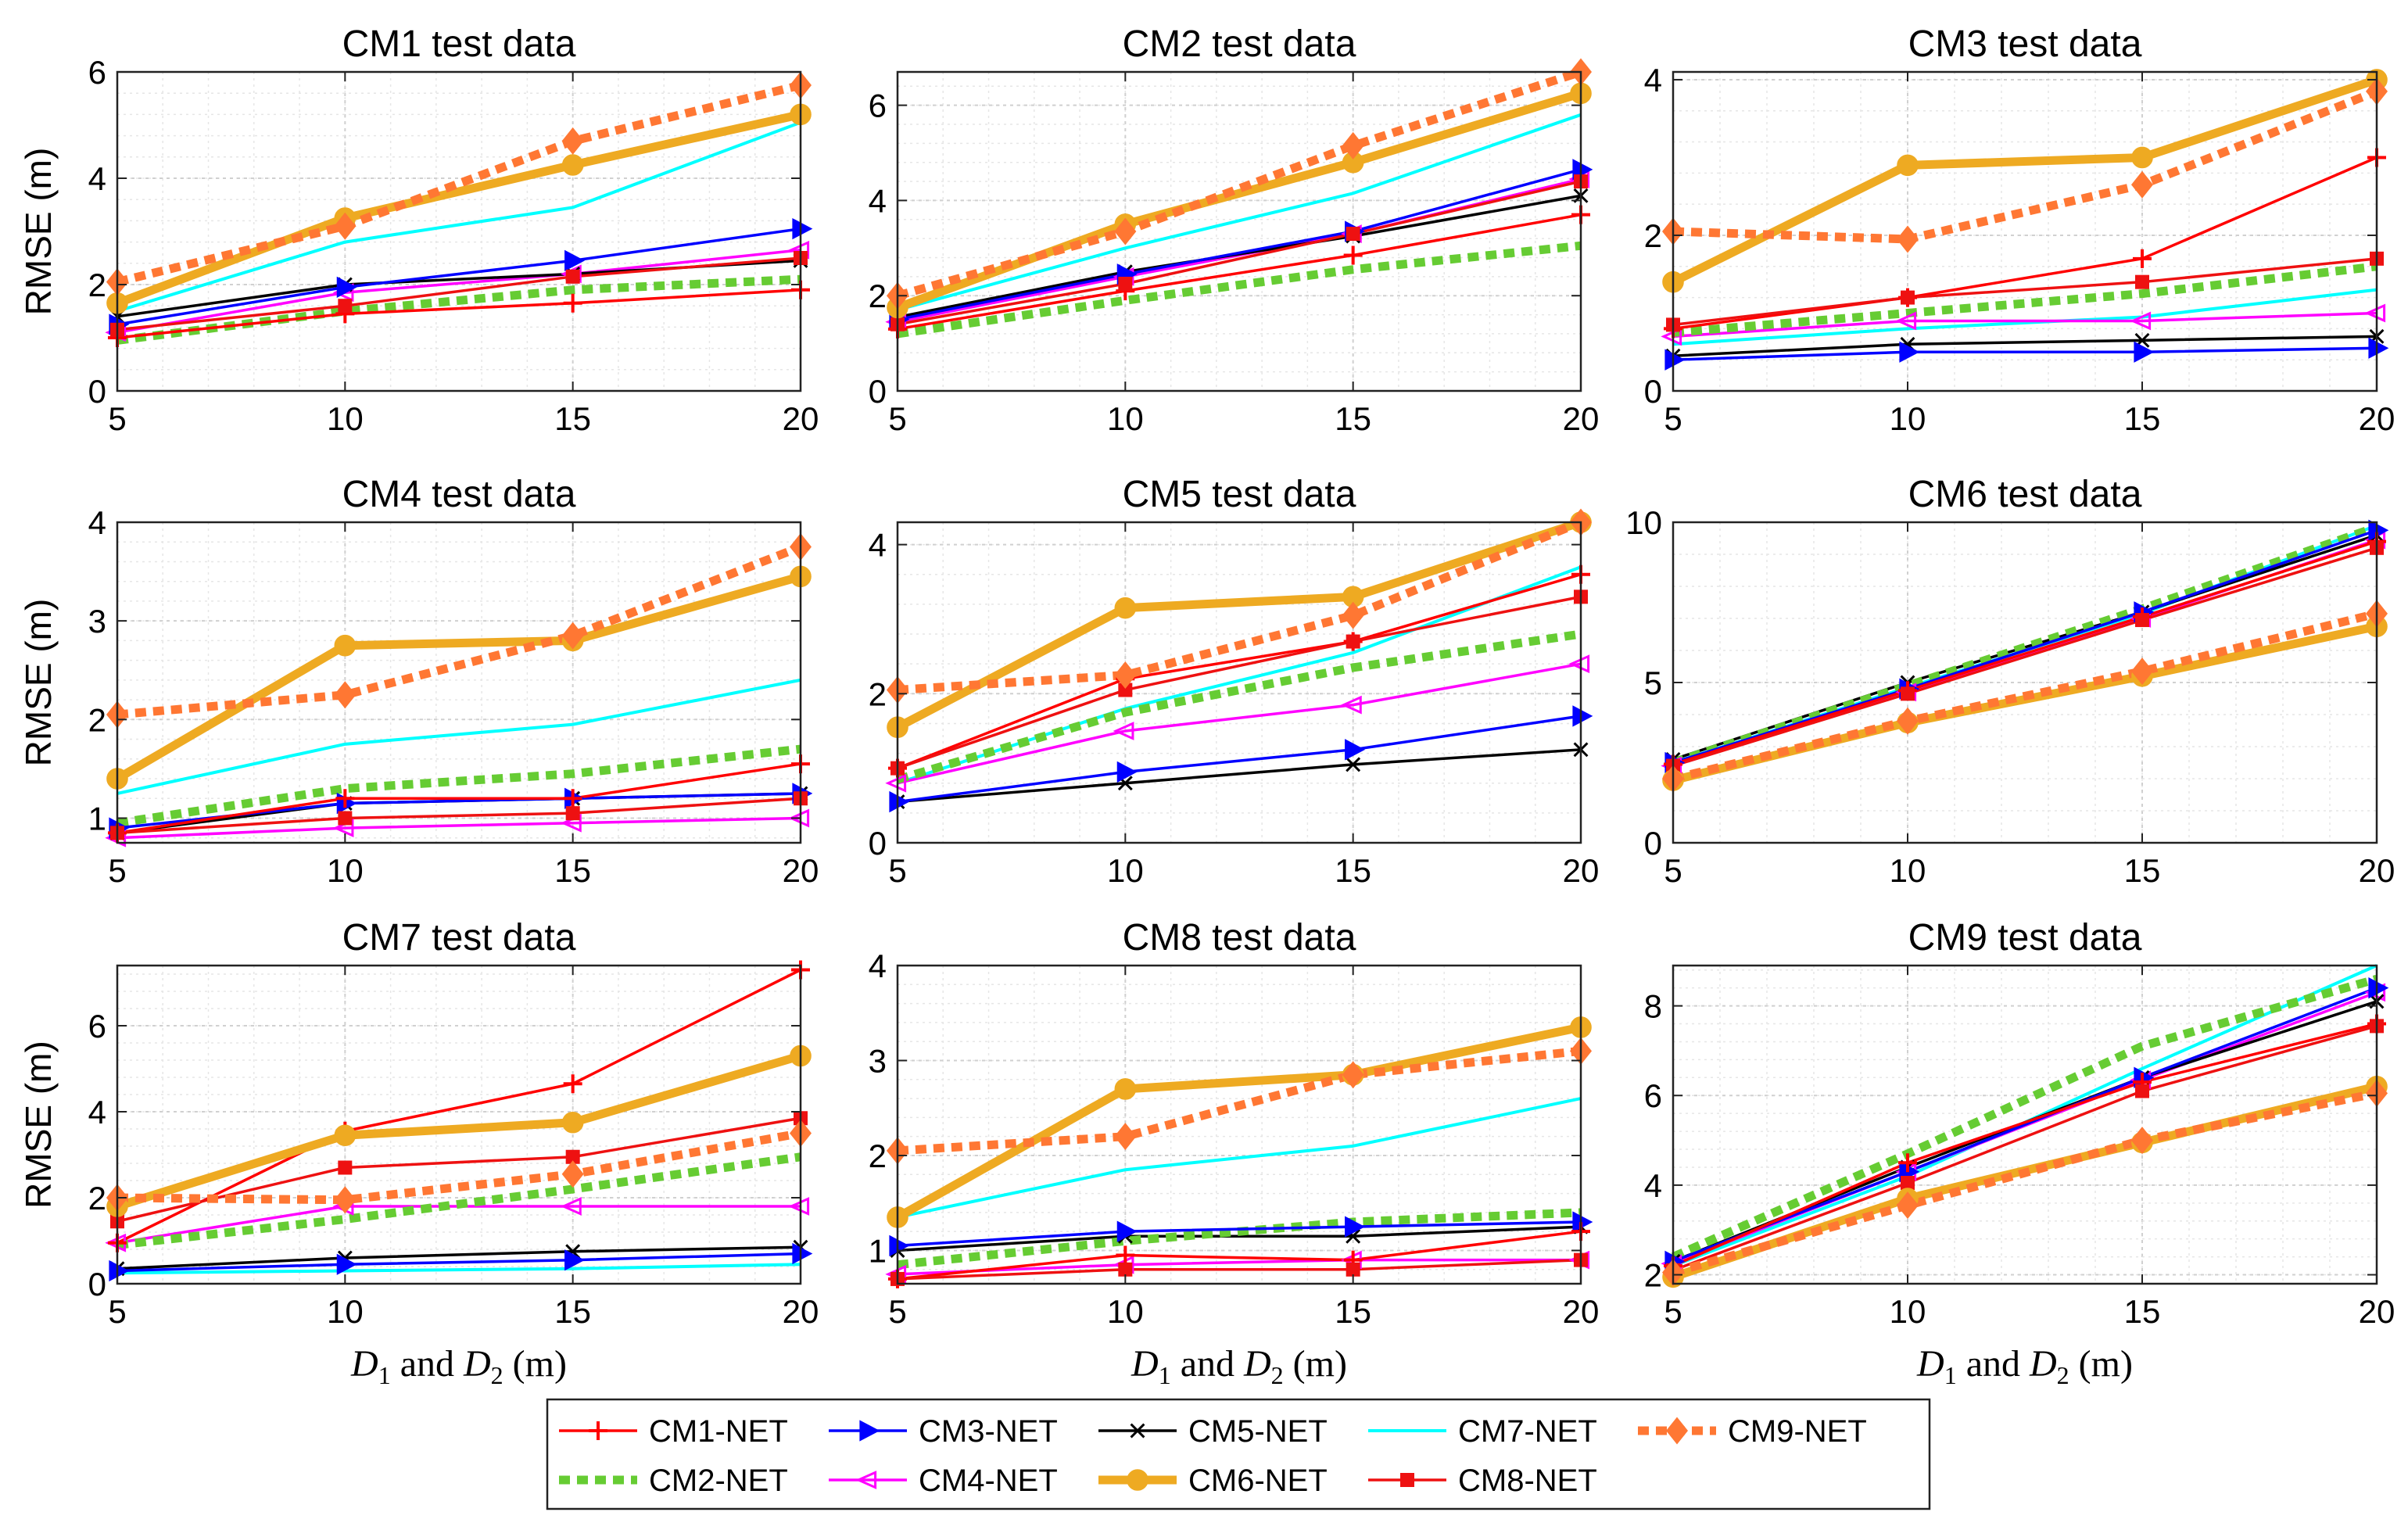 The image size is (2408, 1530). Describe the element at coordinates (1239, 937) in the screenshot. I see `subplot-title: CM8 test data` at that location.